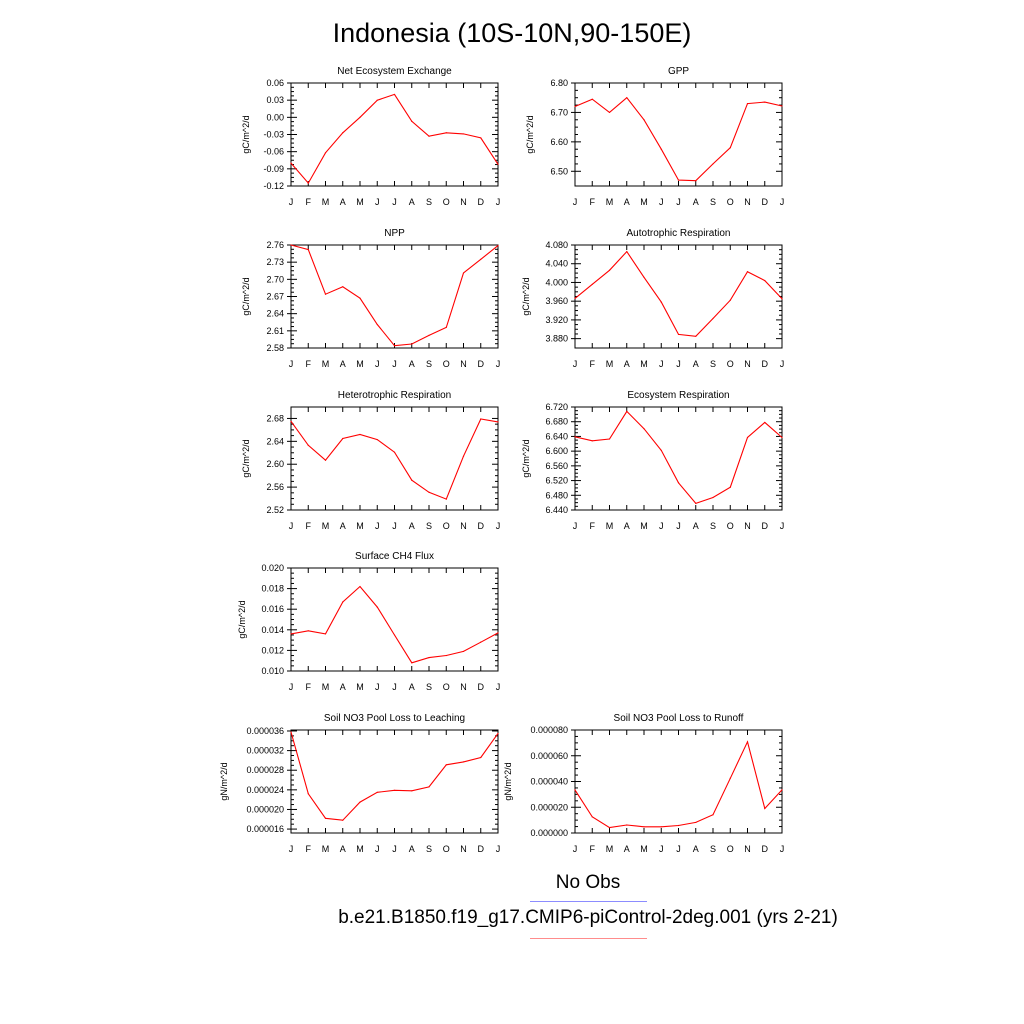  What do you see at coordinates (394, 556) in the screenshot?
I see `chart-title: Surface CH4 Flux` at bounding box center [394, 556].